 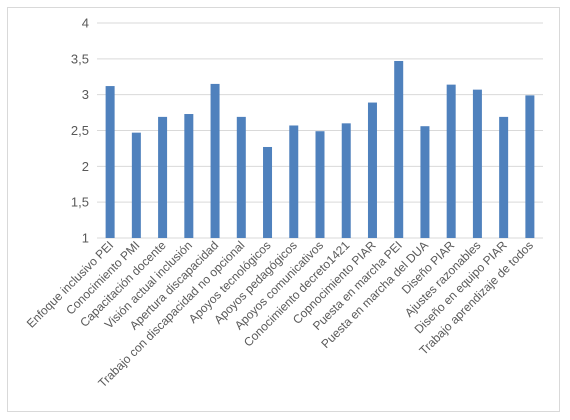 I want to click on y-axis-tick-labels: 1 1,5 2 2,5 3 3,5 4, so click(x=80, y=131).